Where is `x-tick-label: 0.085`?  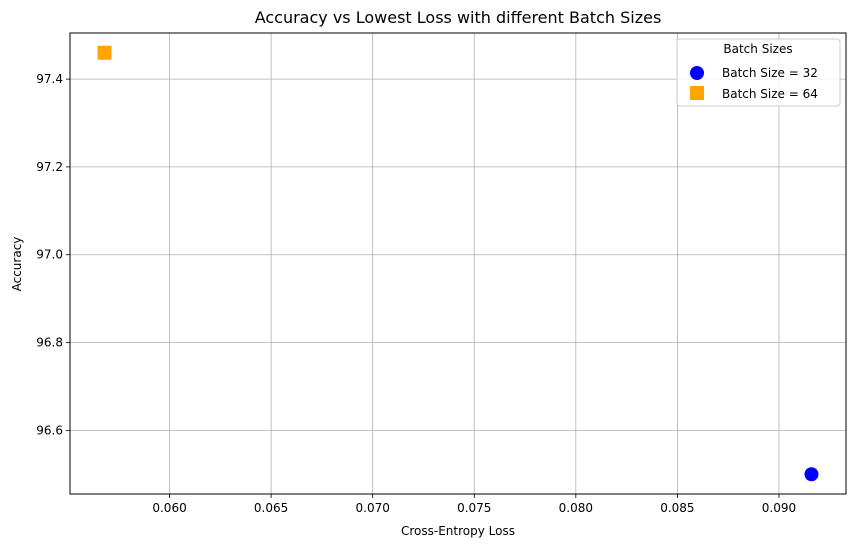 x-tick-label: 0.085 is located at coordinates (677, 508).